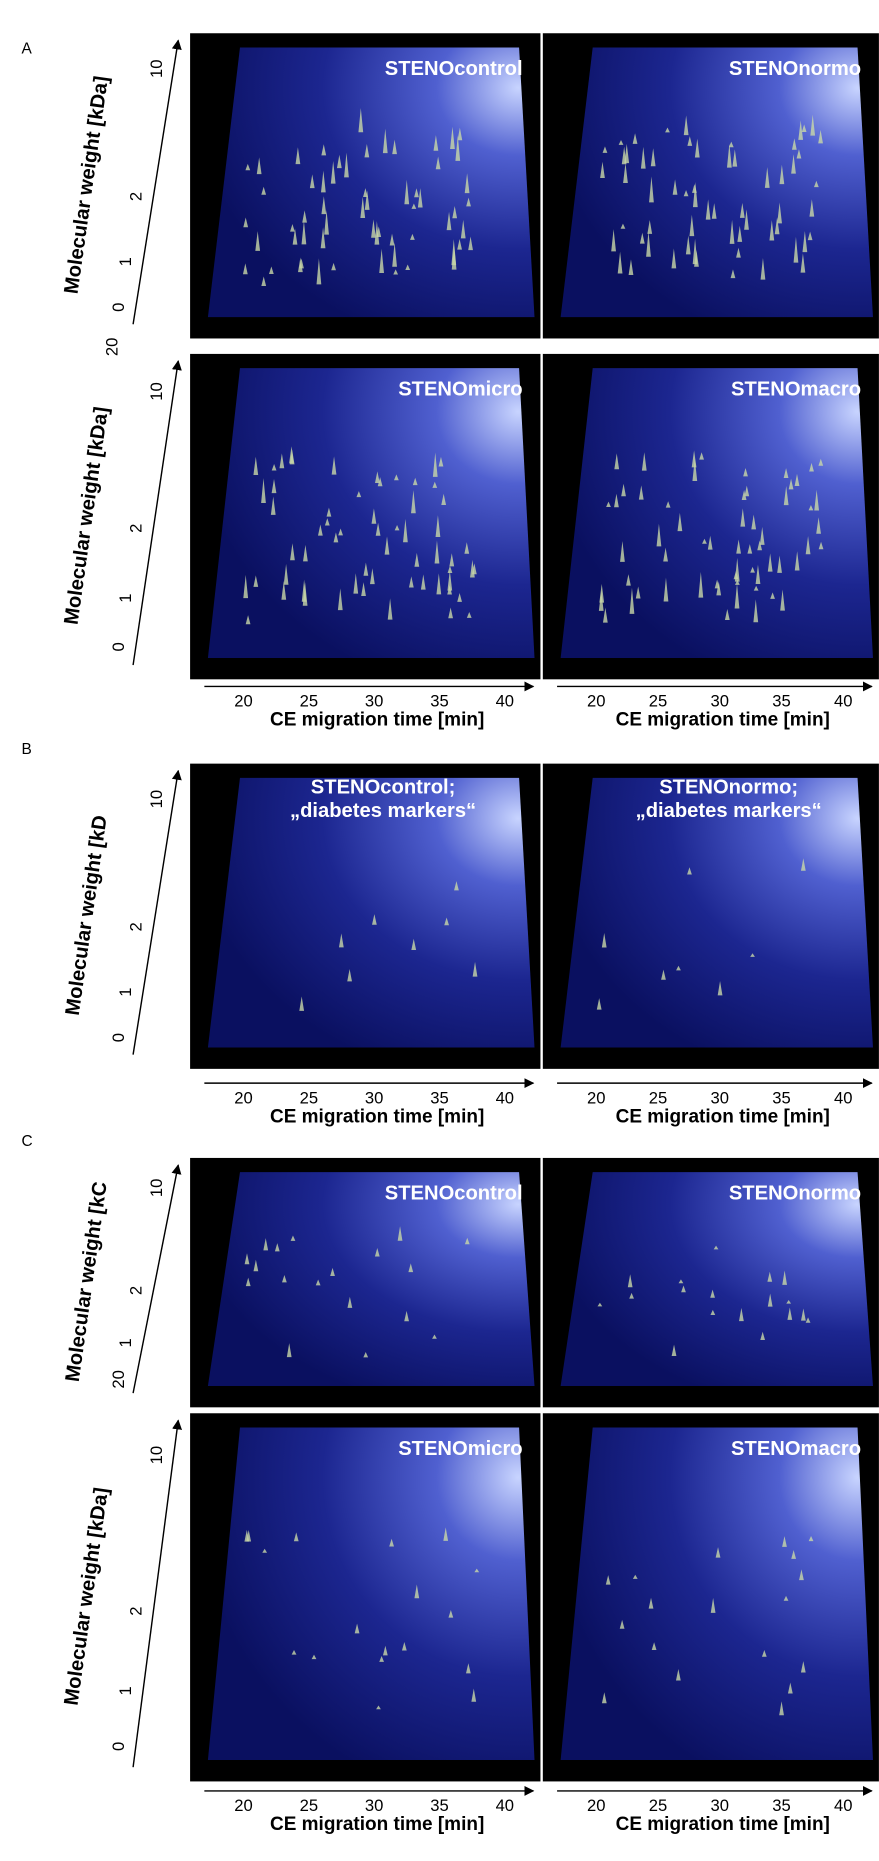  Describe the element at coordinates (383, 787) in the screenshot. I see `plot-title: STENOcontrol;` at that location.